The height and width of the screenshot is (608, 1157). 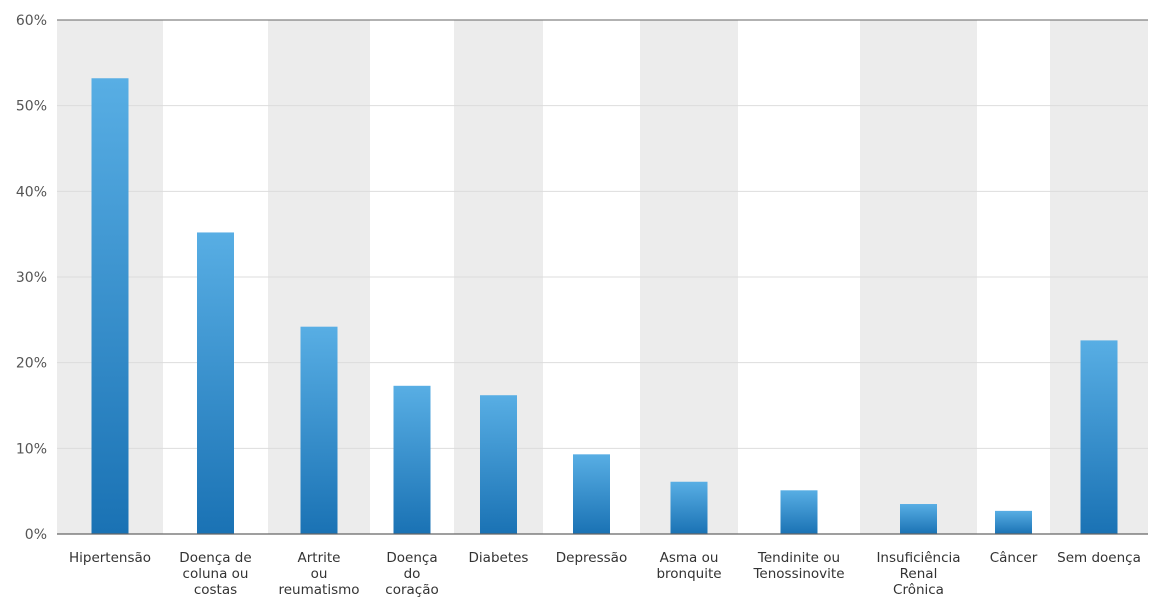 I want to click on y-tick-label: 30%, so click(x=31, y=278).